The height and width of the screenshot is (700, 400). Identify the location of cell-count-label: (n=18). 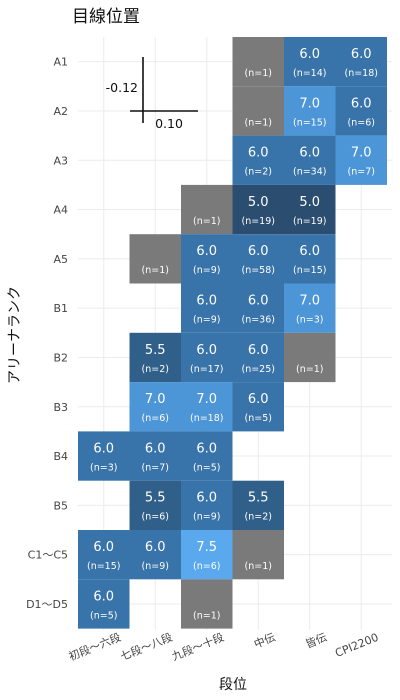
(361, 73).